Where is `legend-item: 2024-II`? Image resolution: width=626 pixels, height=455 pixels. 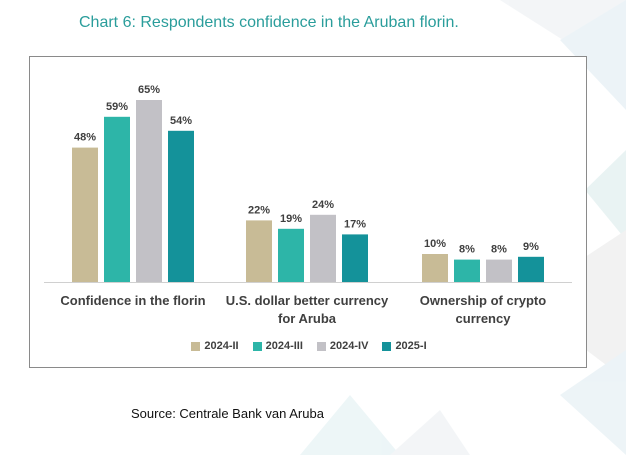
legend-item: 2024-II is located at coordinates (215, 346).